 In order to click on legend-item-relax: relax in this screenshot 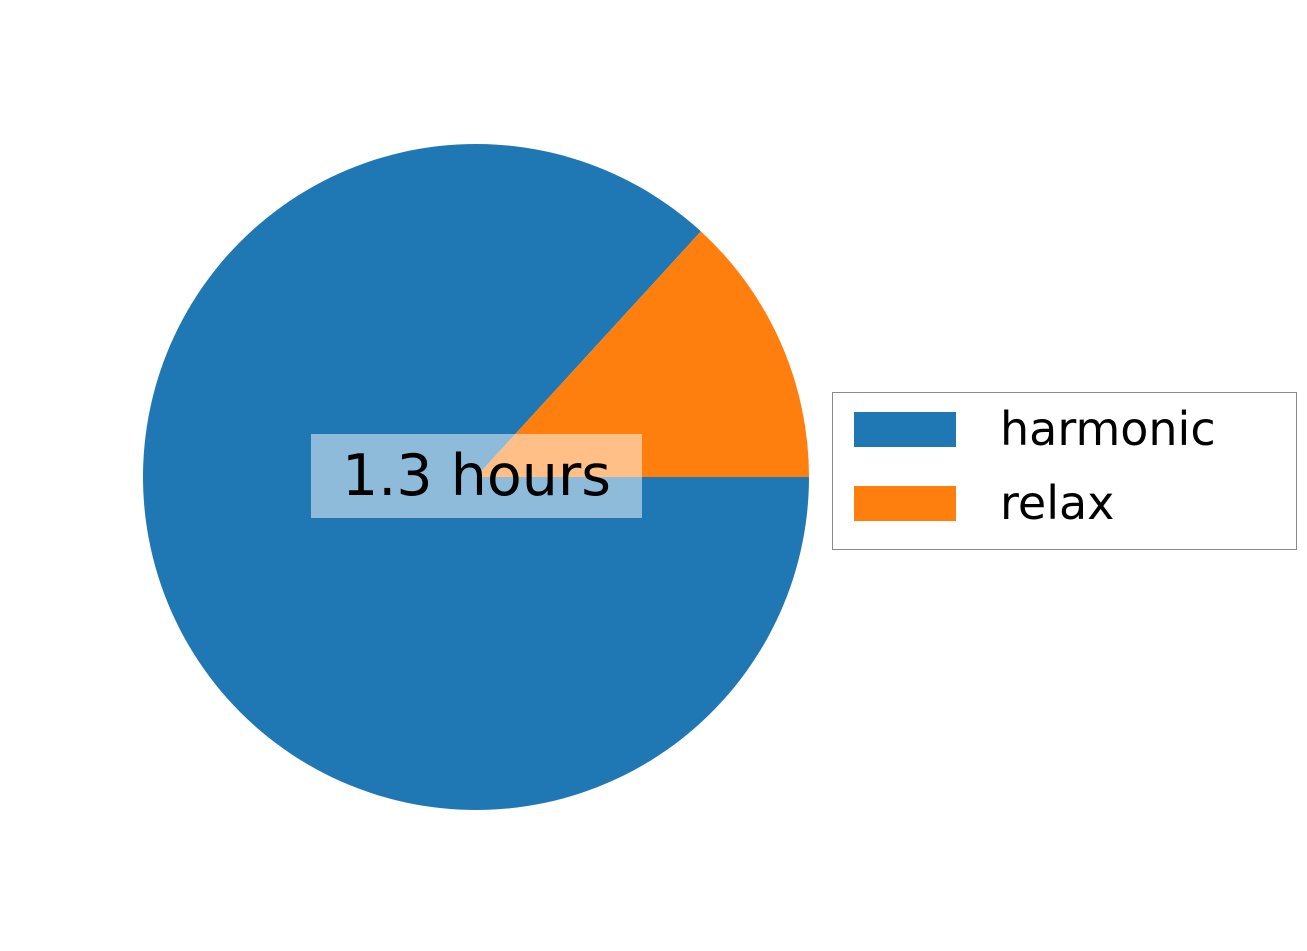, I will do `click(1064, 503)`.